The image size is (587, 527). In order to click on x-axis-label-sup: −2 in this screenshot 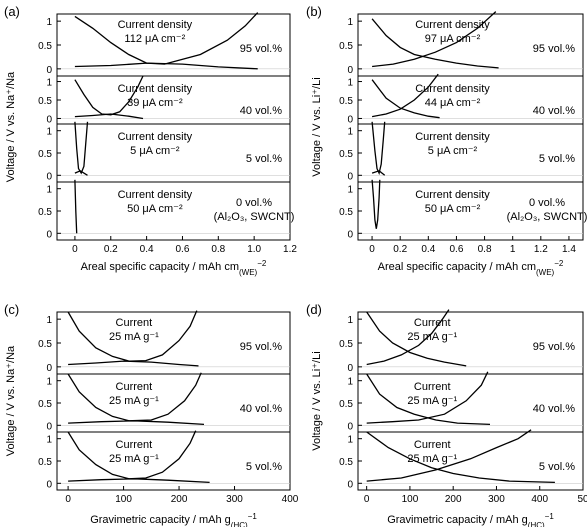, I will do `click(559, 263)`.